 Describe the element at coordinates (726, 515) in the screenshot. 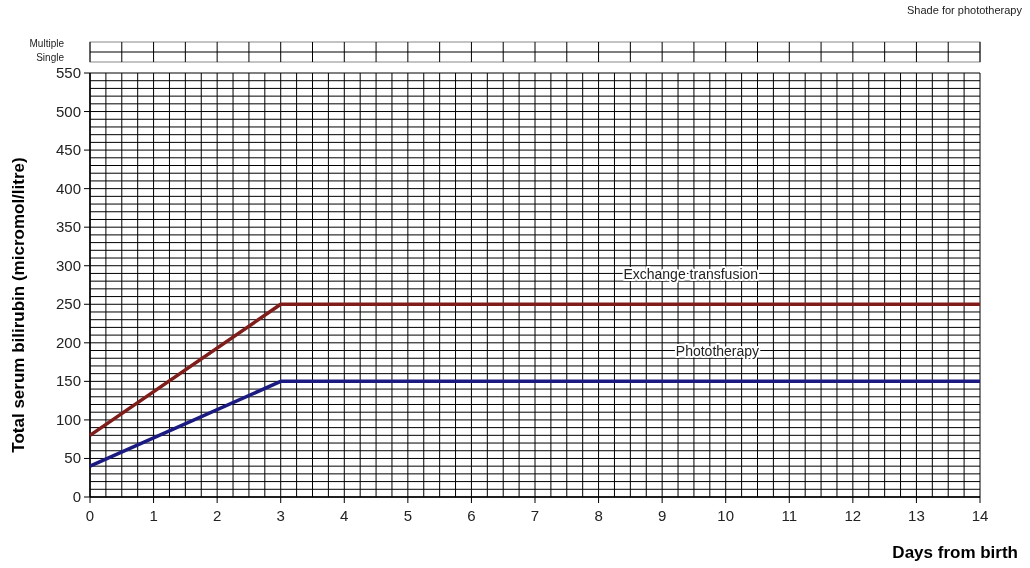

I see `x-tick-label: 10` at that location.